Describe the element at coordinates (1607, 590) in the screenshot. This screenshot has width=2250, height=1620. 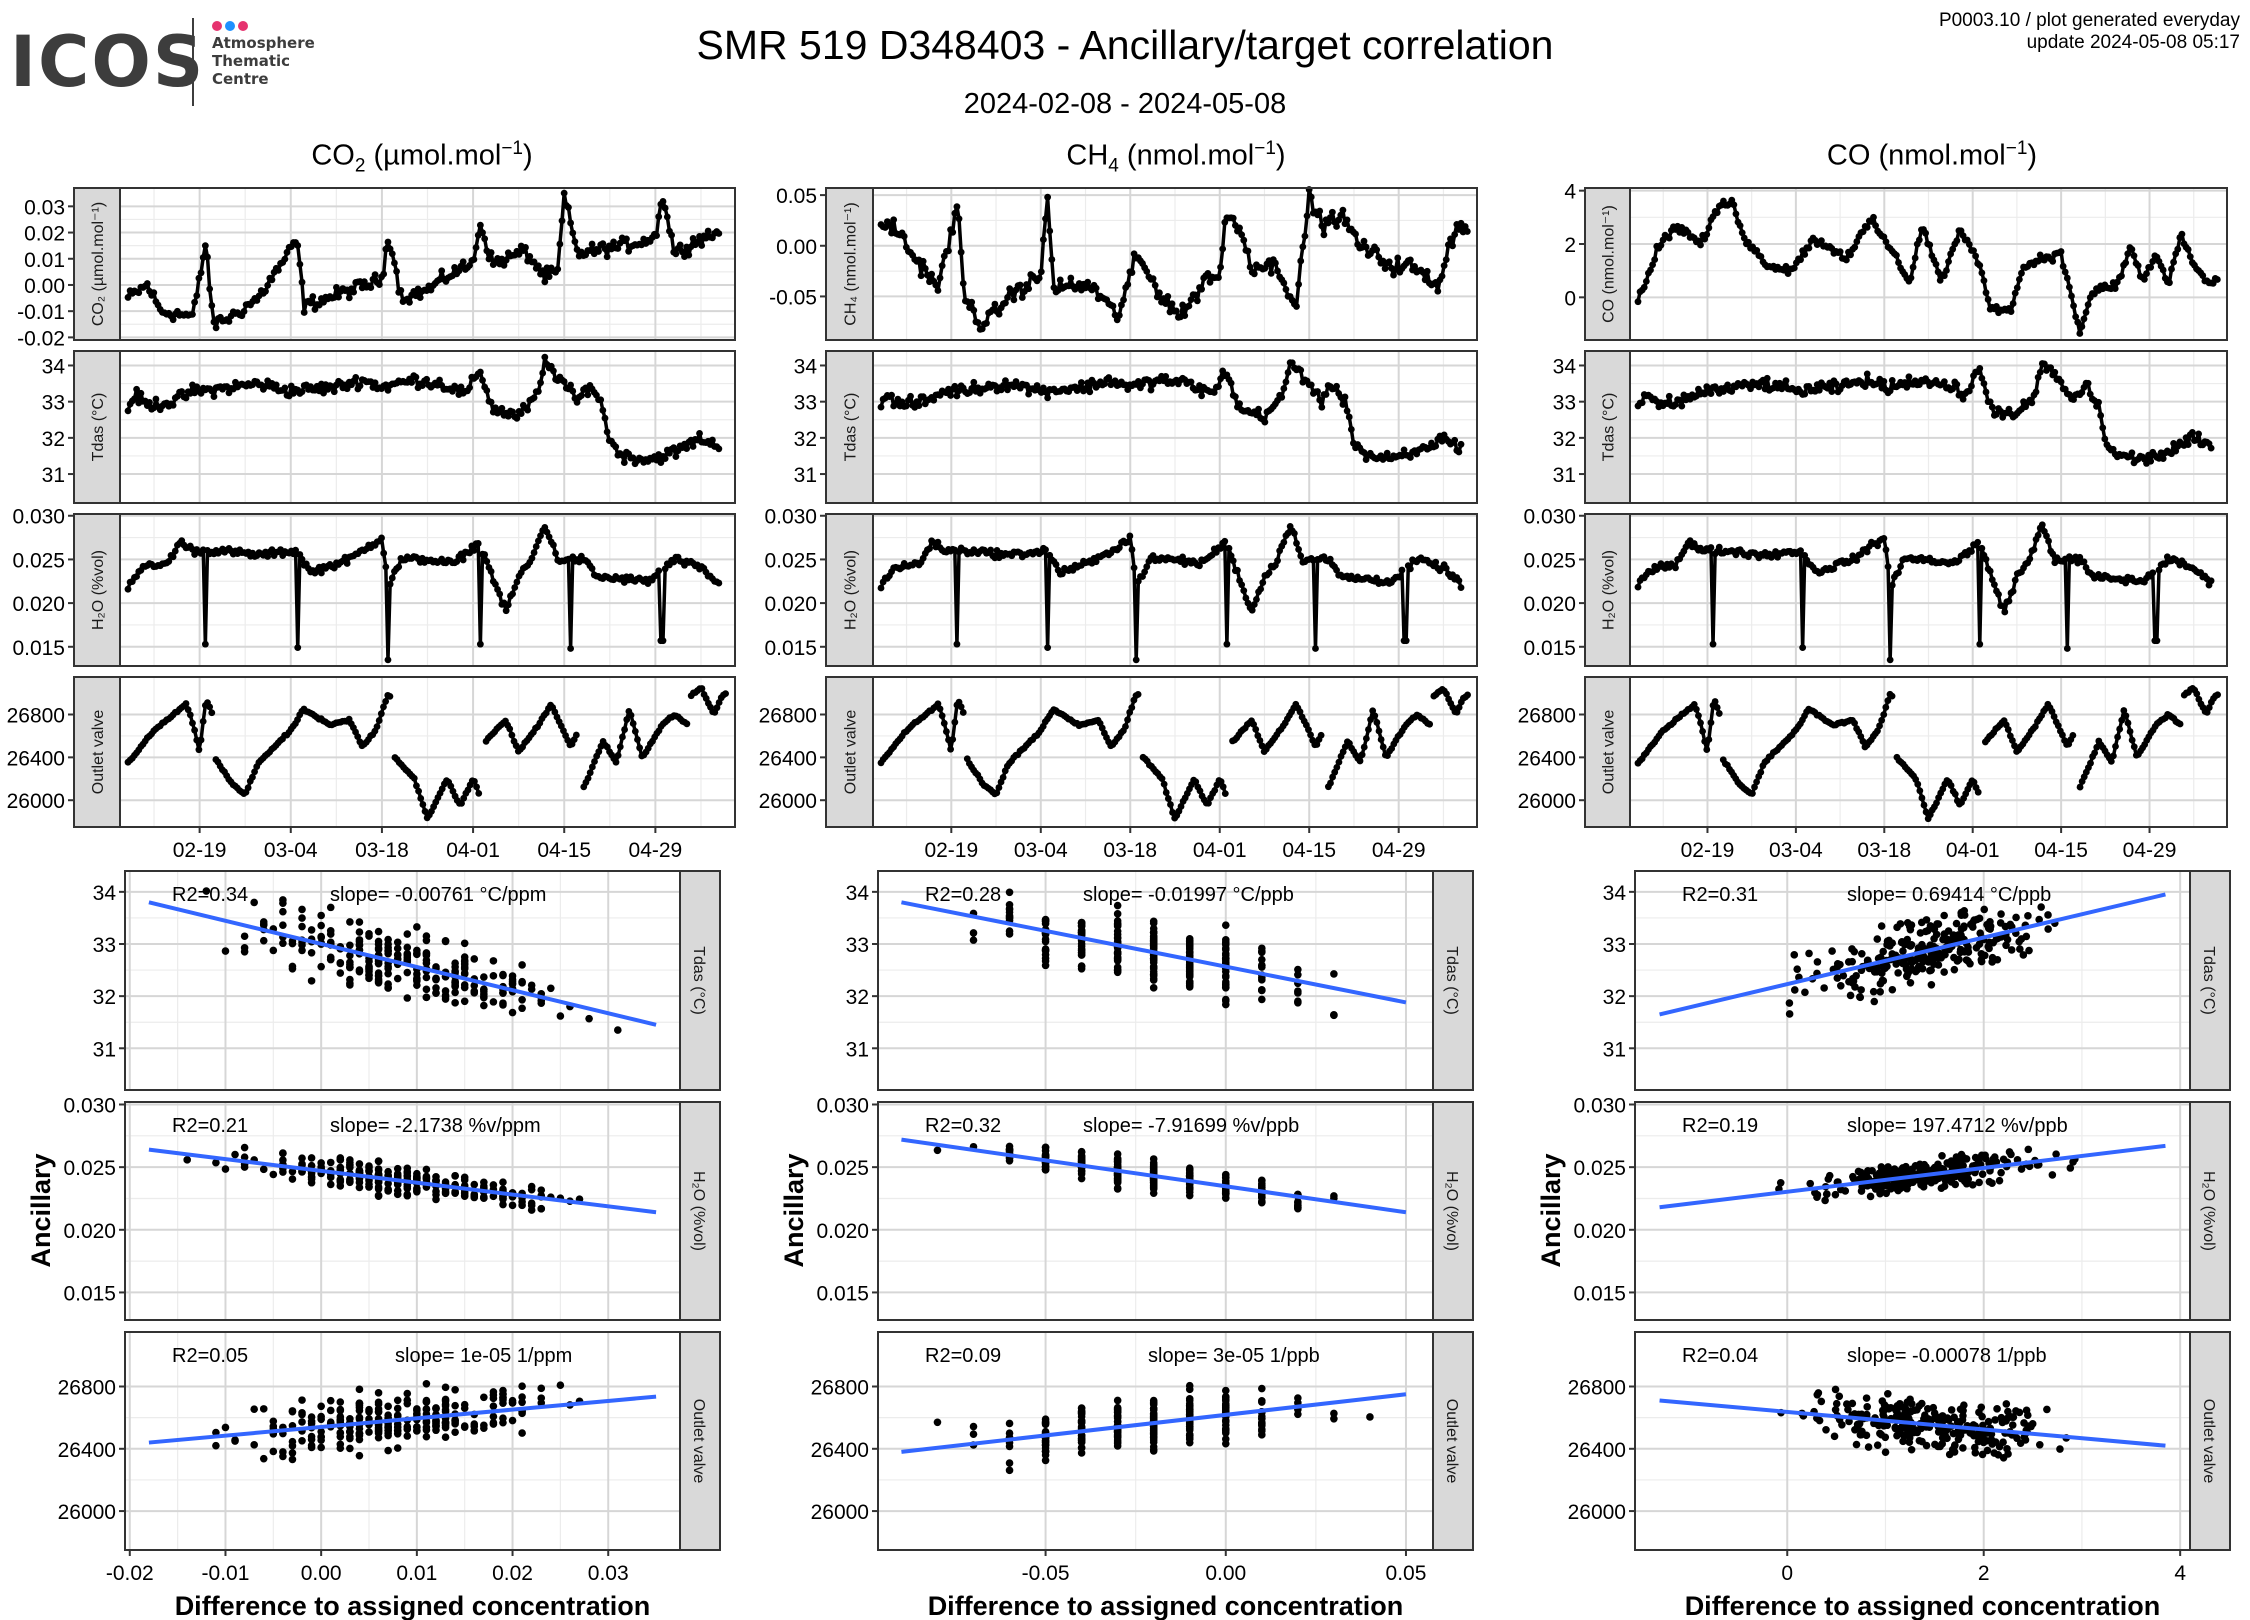
I see `facet-strip` at that location.